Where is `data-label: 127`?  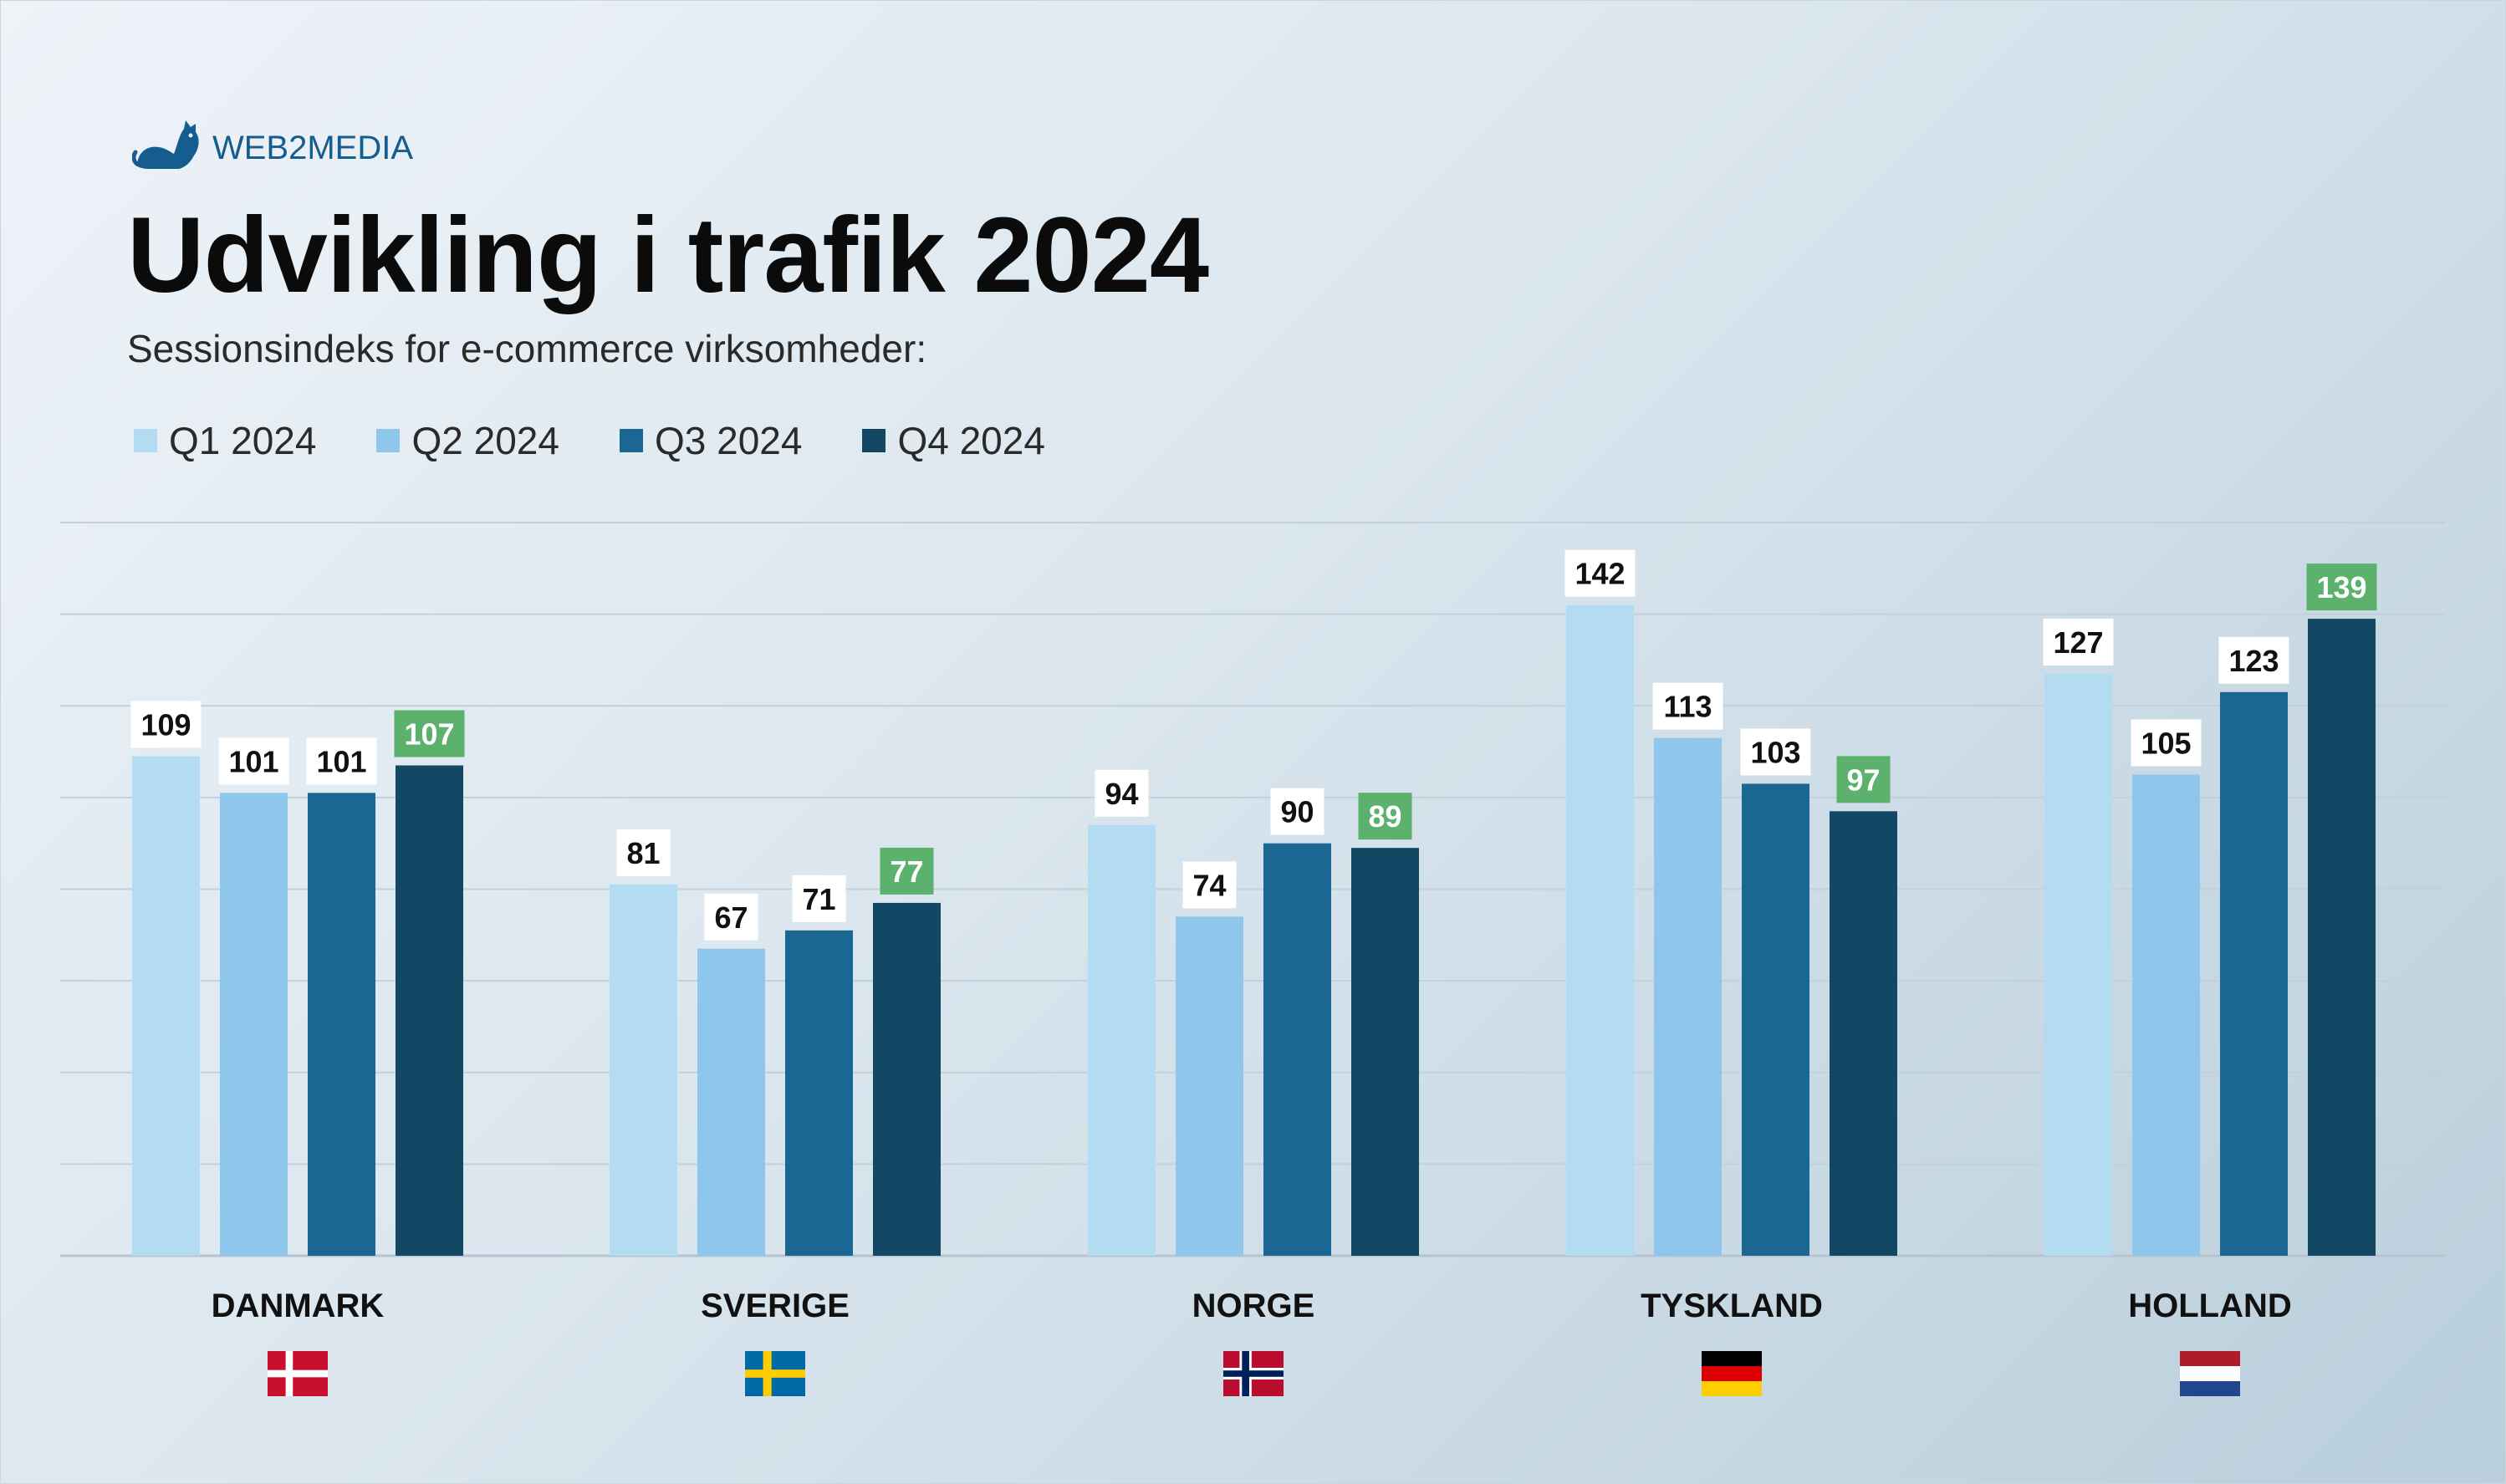
data-label: 127 is located at coordinates (2078, 642).